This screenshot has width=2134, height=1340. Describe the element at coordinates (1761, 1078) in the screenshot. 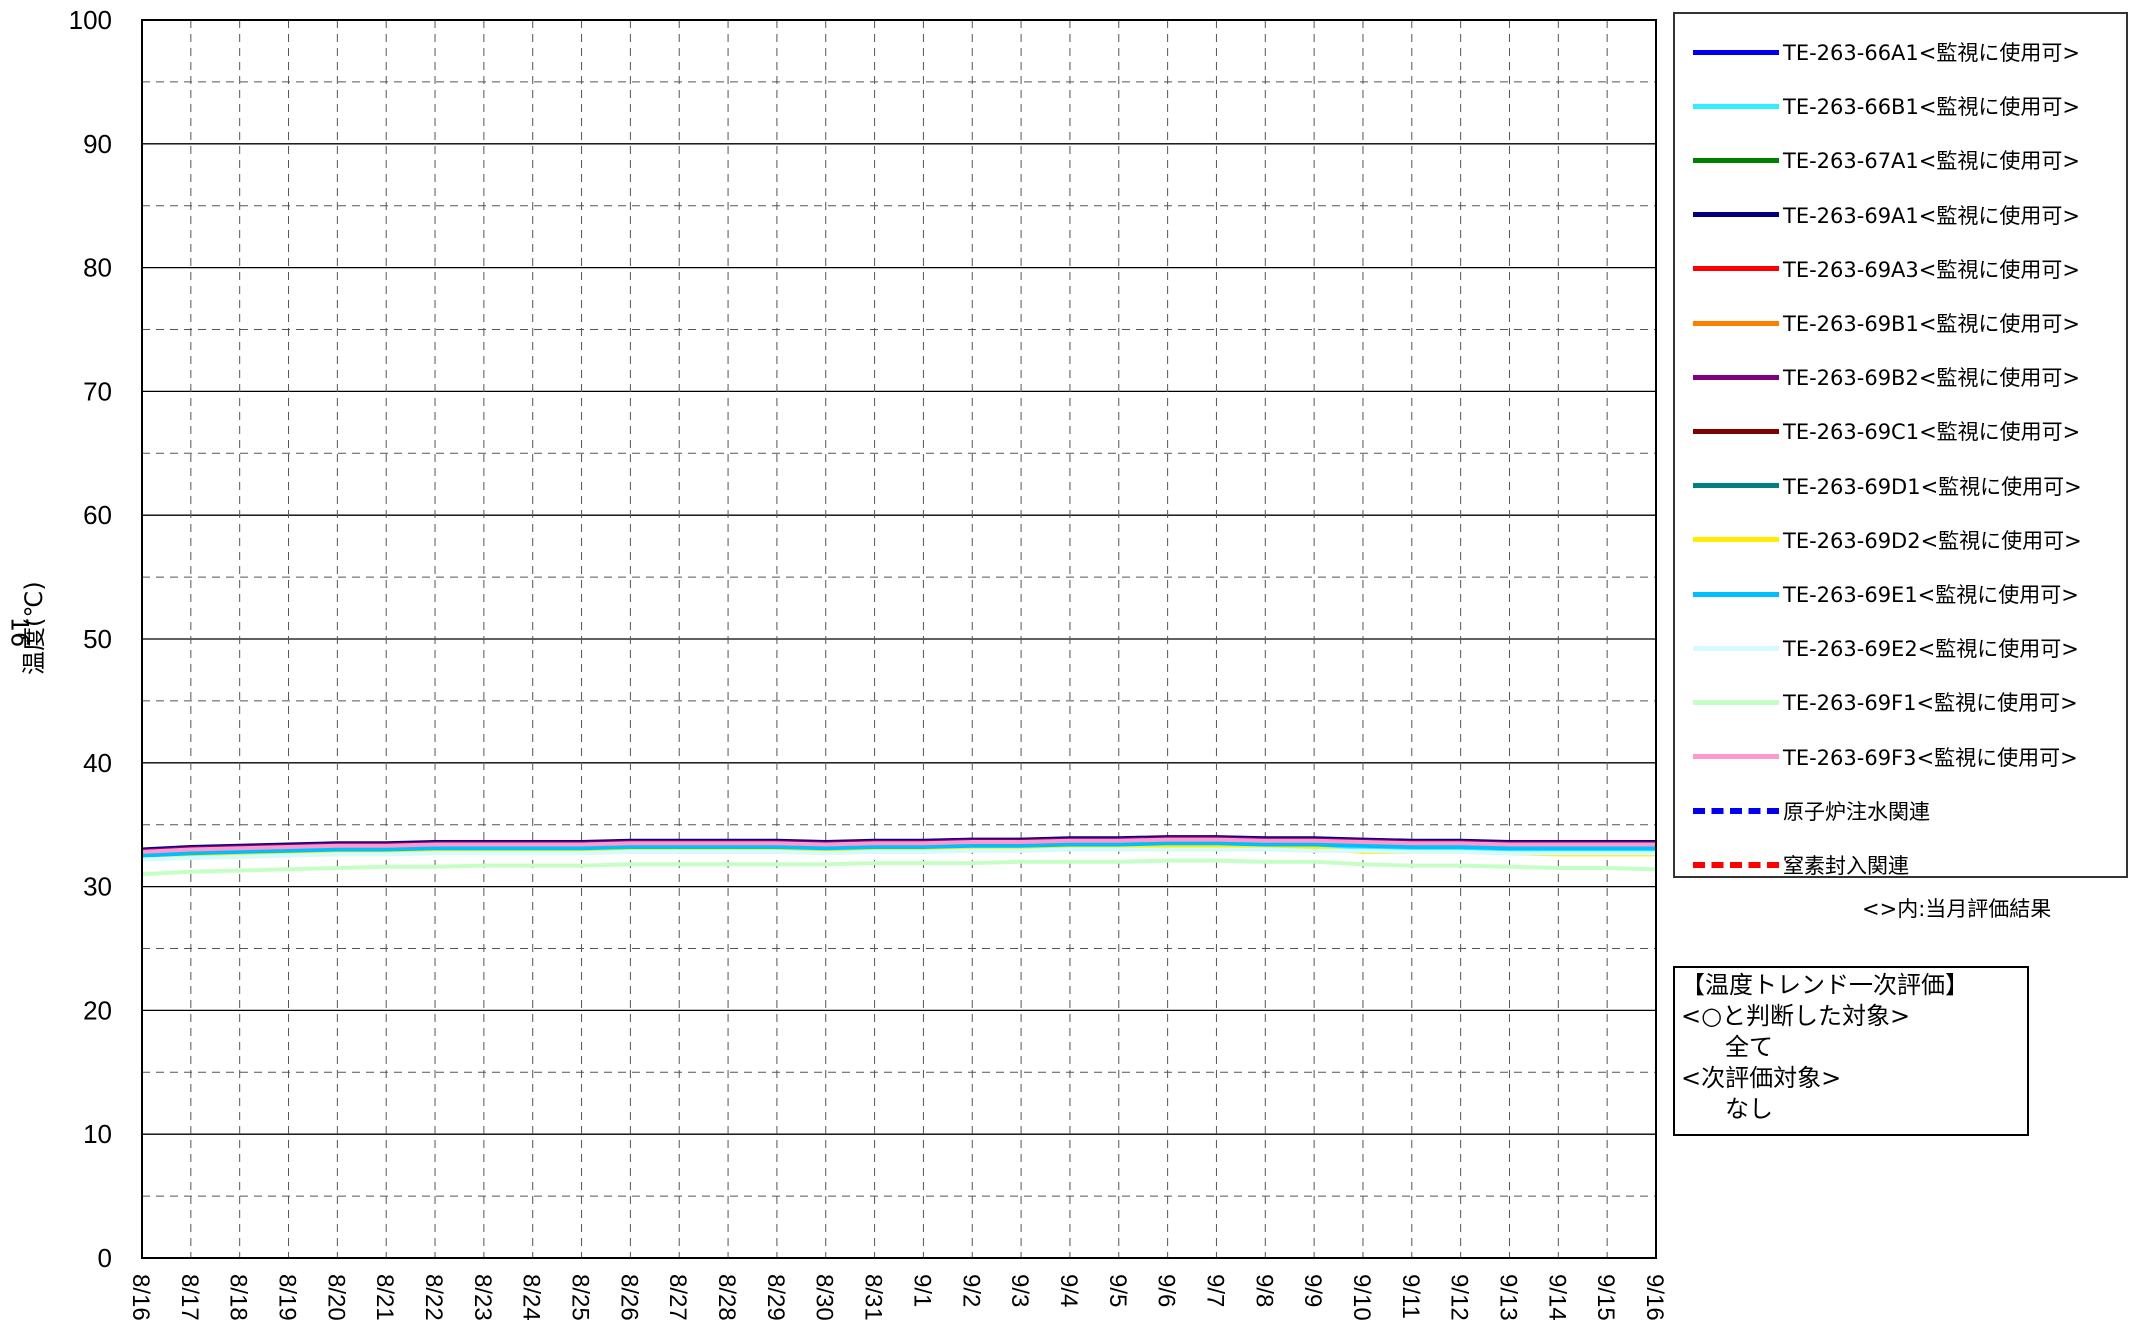

I see `next-header: <次評価対象>` at that location.